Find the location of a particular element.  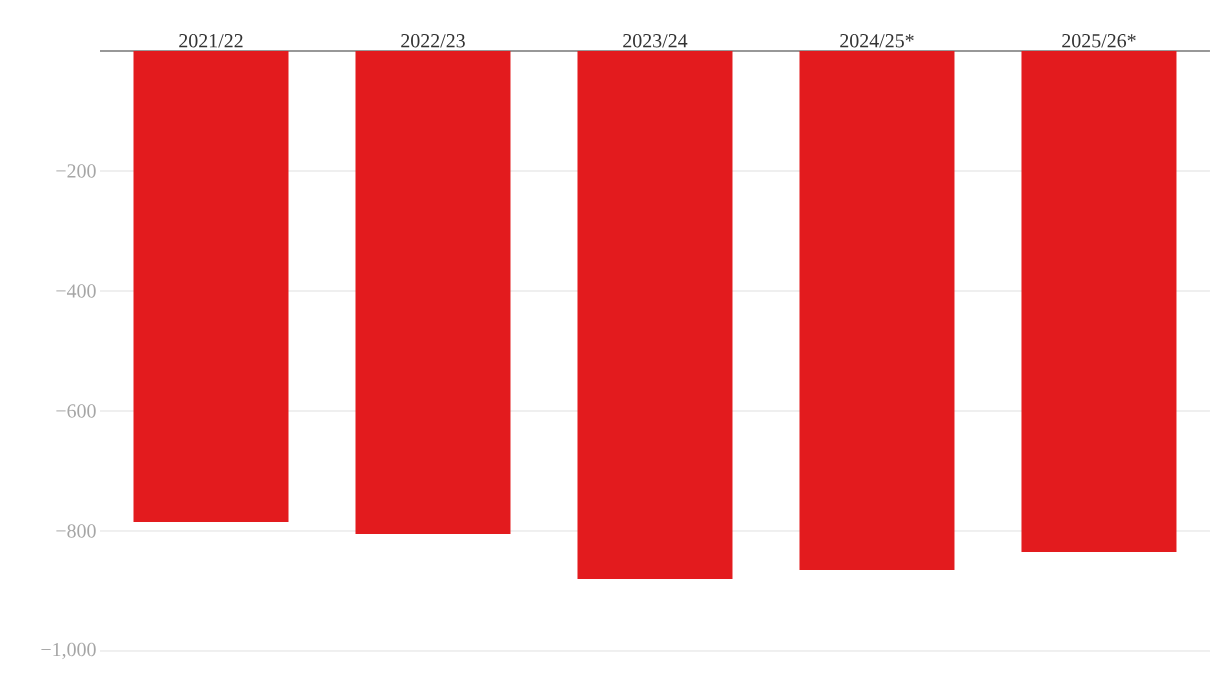

y-tick-label: −1,000 is located at coordinates (68, 651).